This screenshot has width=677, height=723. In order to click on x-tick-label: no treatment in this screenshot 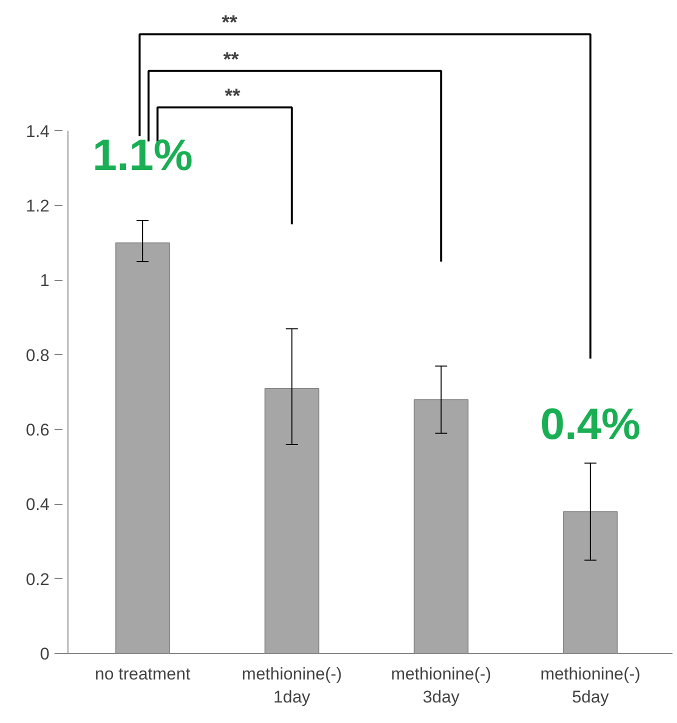, I will do `click(142, 674)`.